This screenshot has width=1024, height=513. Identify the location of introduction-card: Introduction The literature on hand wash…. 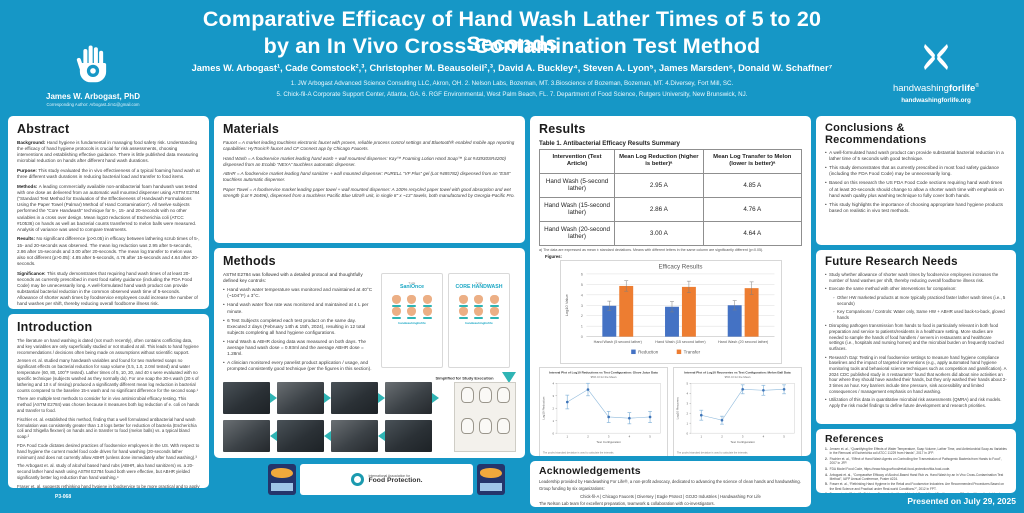
(108, 401).